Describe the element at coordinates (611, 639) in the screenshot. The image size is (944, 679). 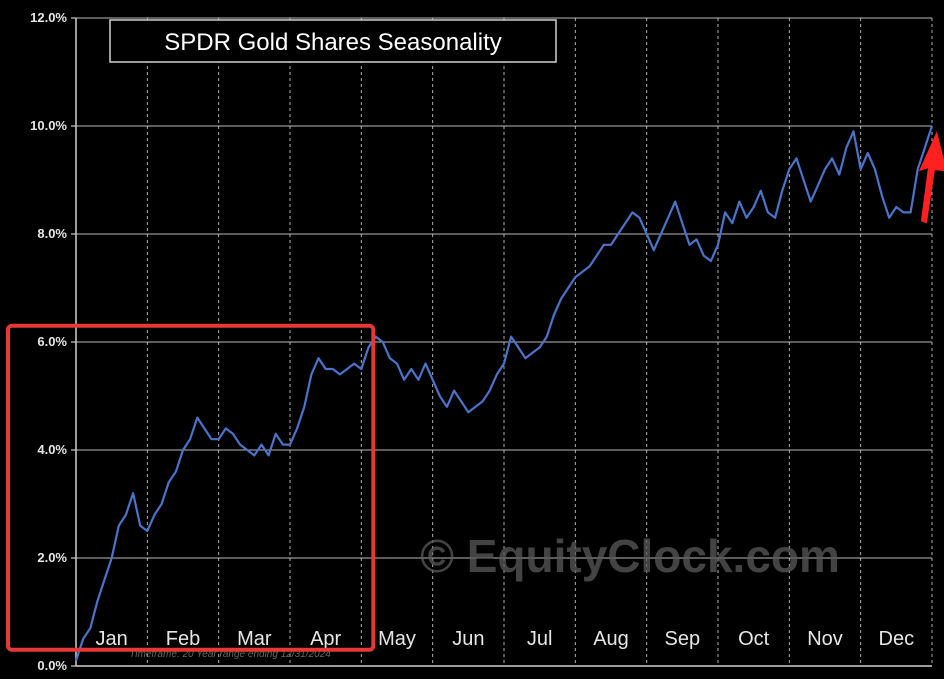
I see `month-label: Aug` at that location.